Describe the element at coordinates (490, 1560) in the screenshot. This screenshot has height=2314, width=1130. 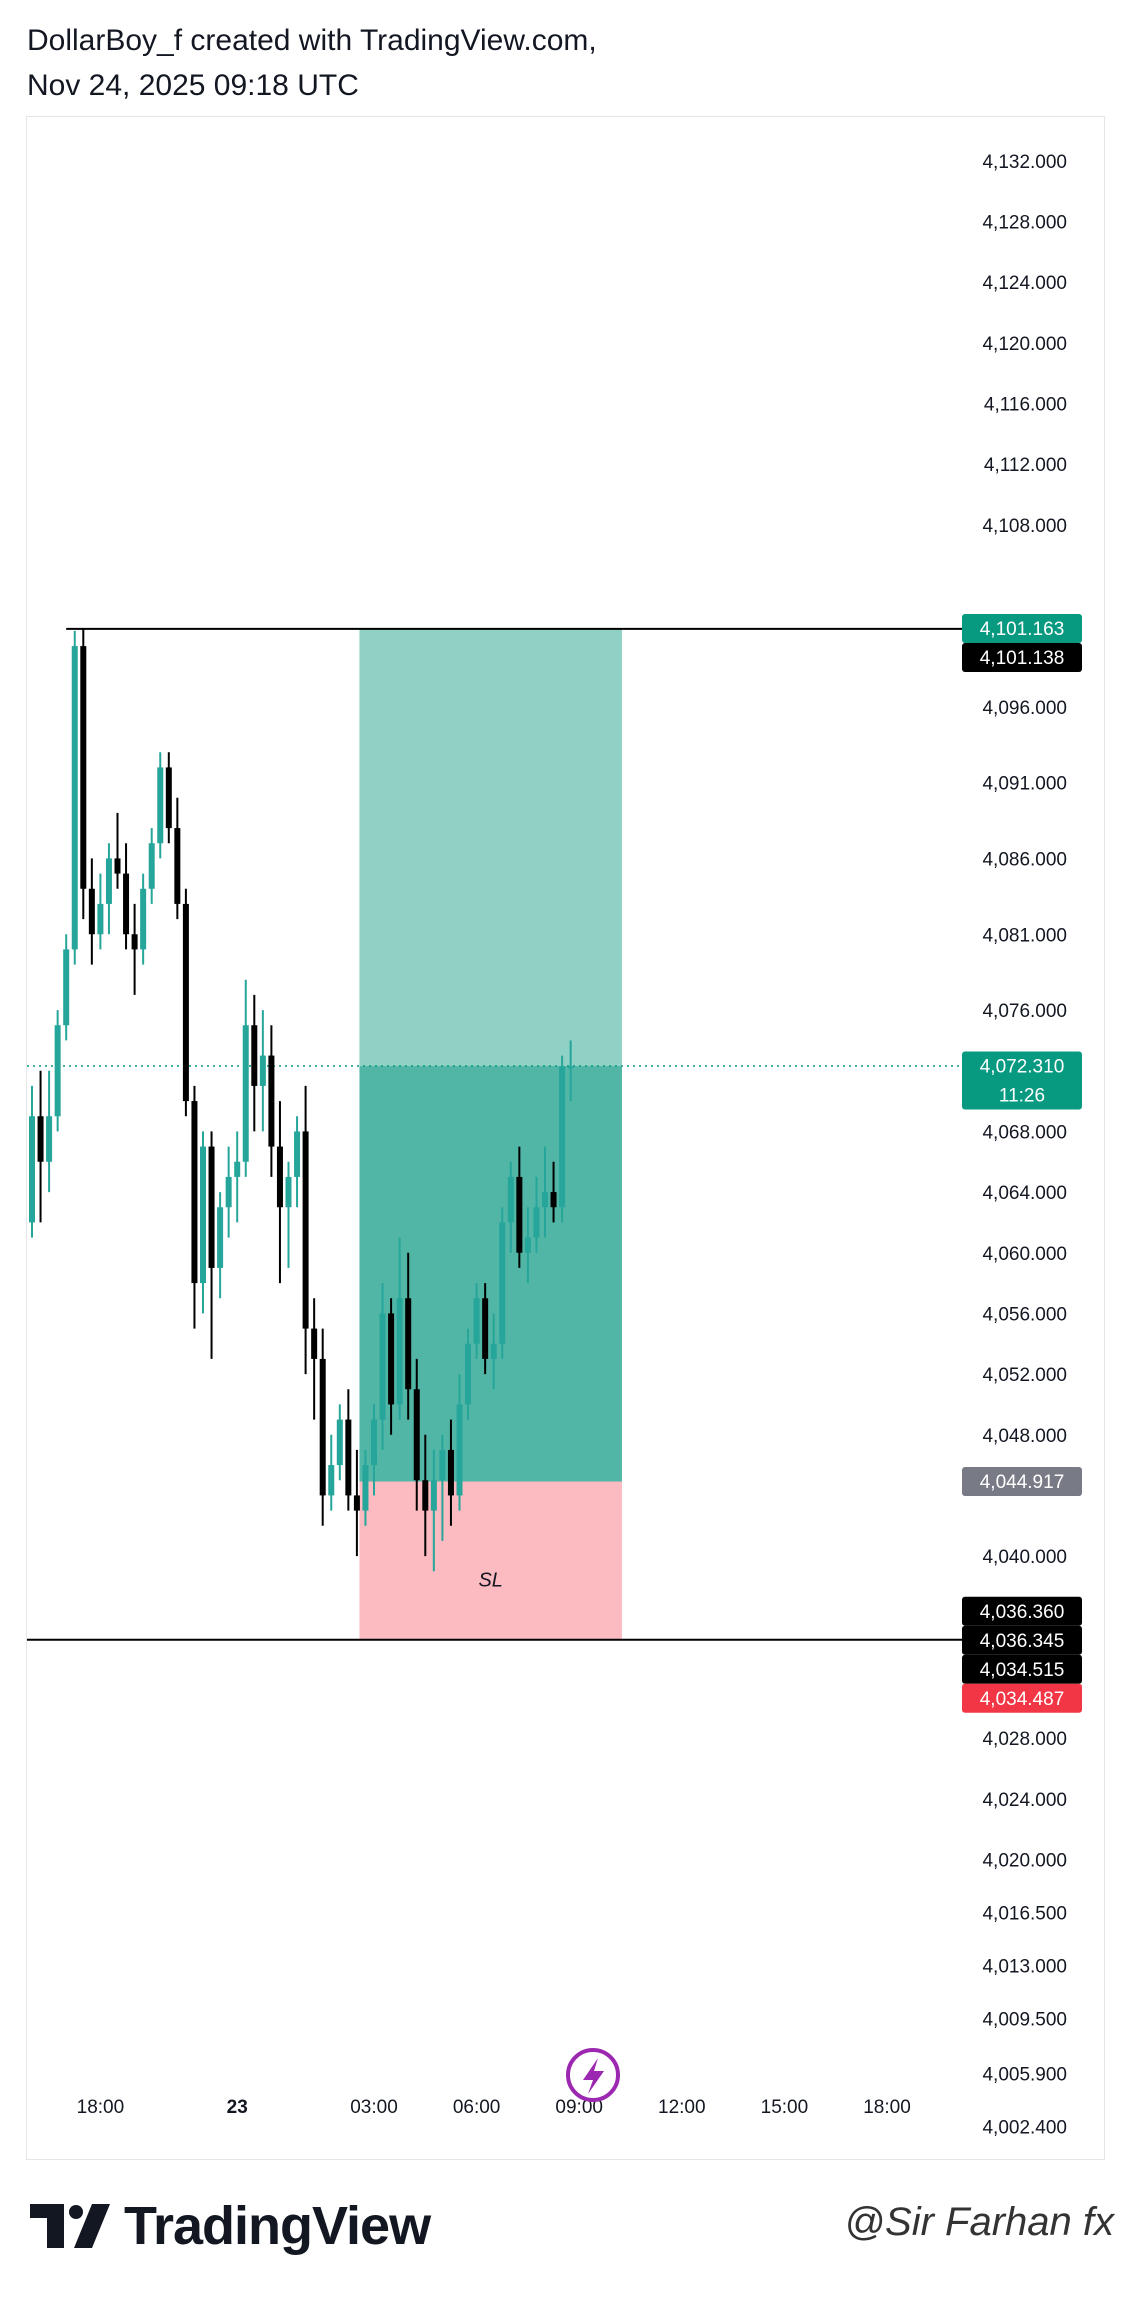
I see `stop-loss-zone` at that location.